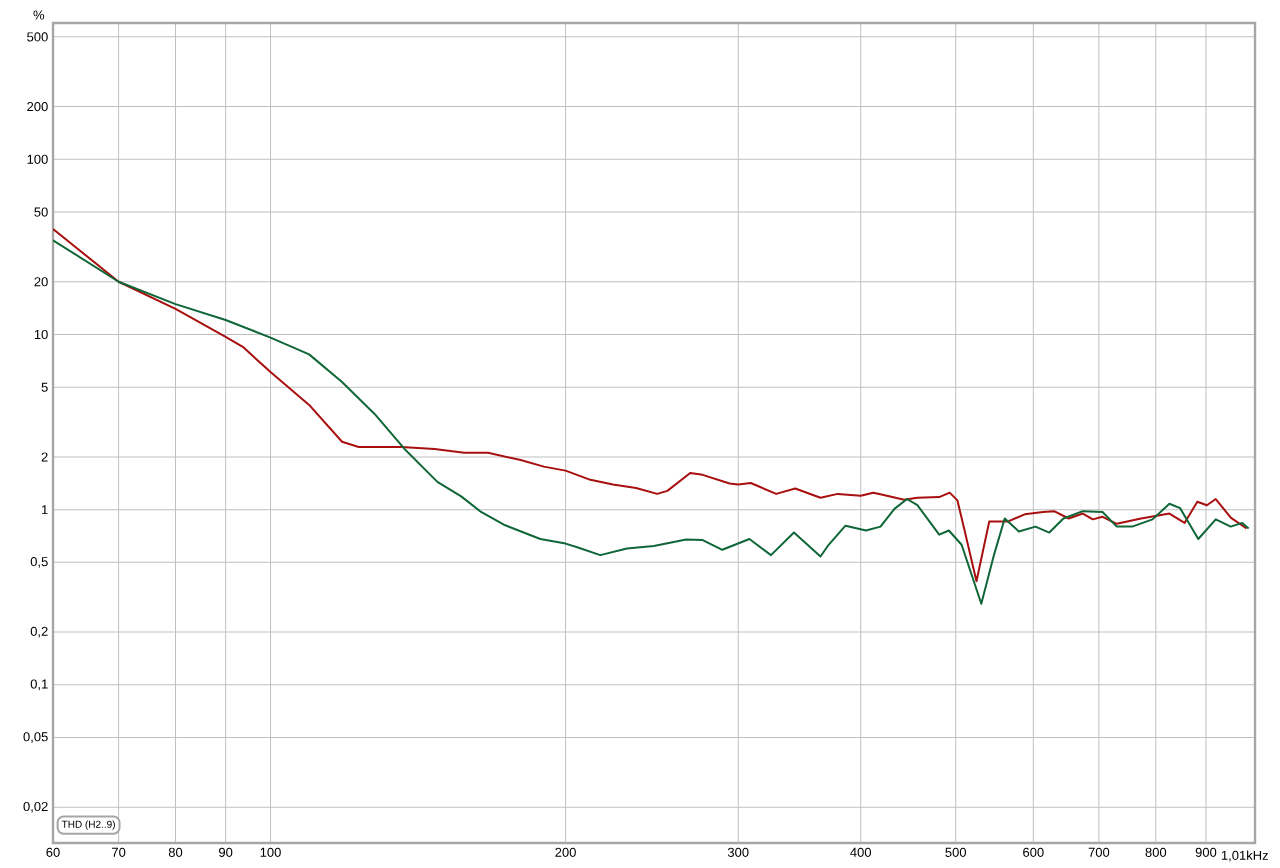 This screenshot has height=868, width=1280. Describe the element at coordinates (35, 807) in the screenshot. I see `y-tick-label: 0,02` at that location.